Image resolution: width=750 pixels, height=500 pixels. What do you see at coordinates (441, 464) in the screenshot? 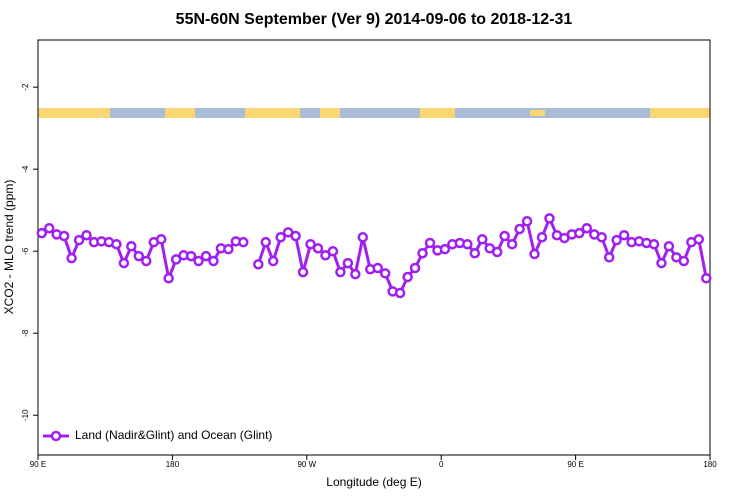
I see `x-tick-label: 0` at bounding box center [441, 464].